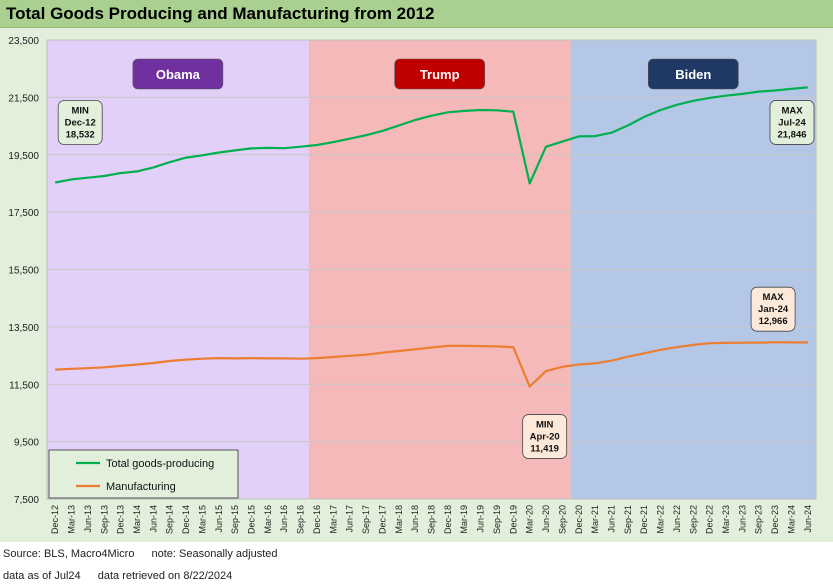  Describe the element at coordinates (350, 519) in the screenshot. I see `x-tick-label: Jun-17` at that location.